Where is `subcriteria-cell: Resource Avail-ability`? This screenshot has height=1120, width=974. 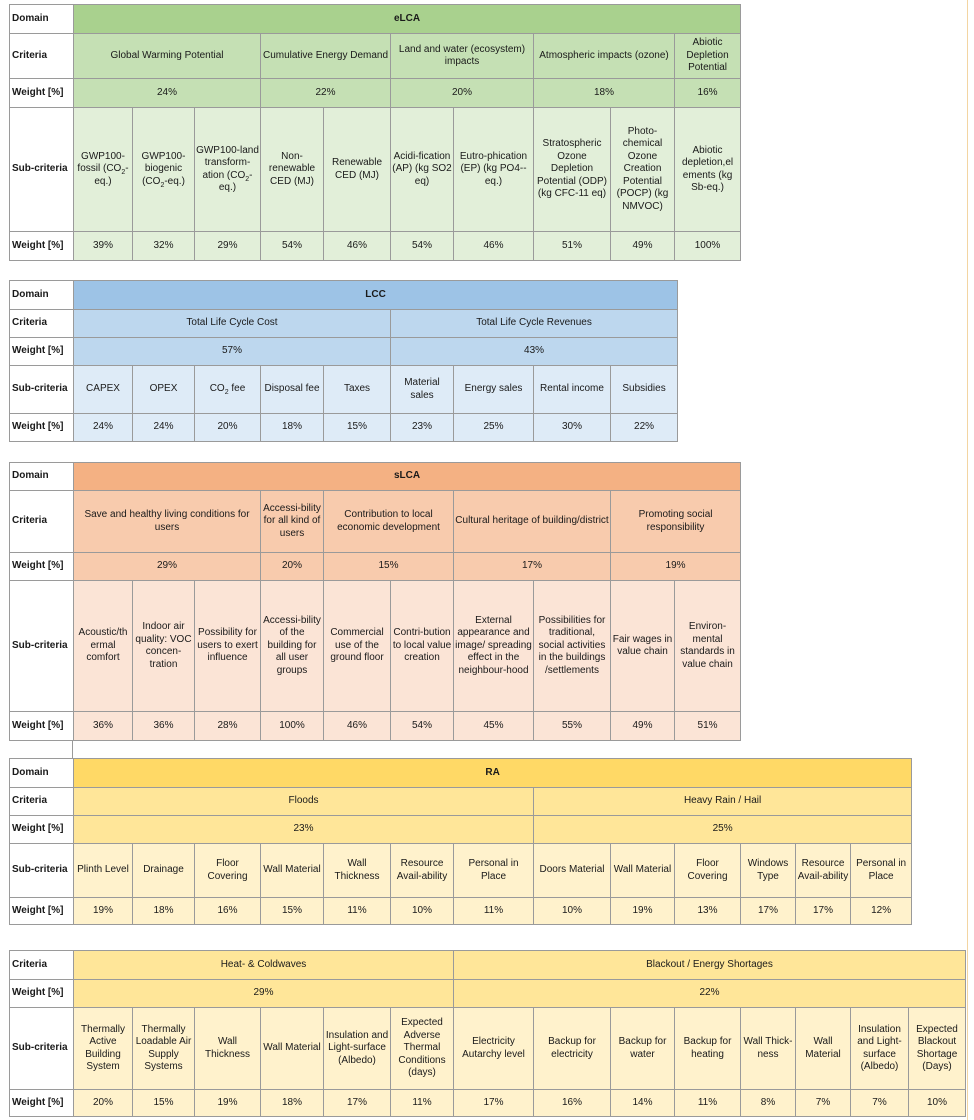 subcriteria-cell: Resource Avail-ability is located at coordinates (823, 870).